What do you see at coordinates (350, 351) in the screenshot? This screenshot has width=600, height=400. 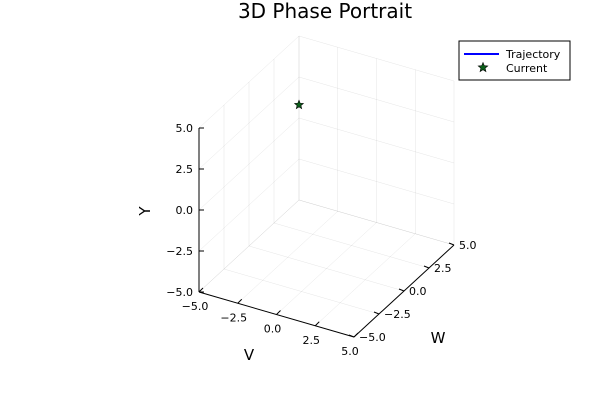 I see `x-tick-label: 5.0` at bounding box center [350, 351].